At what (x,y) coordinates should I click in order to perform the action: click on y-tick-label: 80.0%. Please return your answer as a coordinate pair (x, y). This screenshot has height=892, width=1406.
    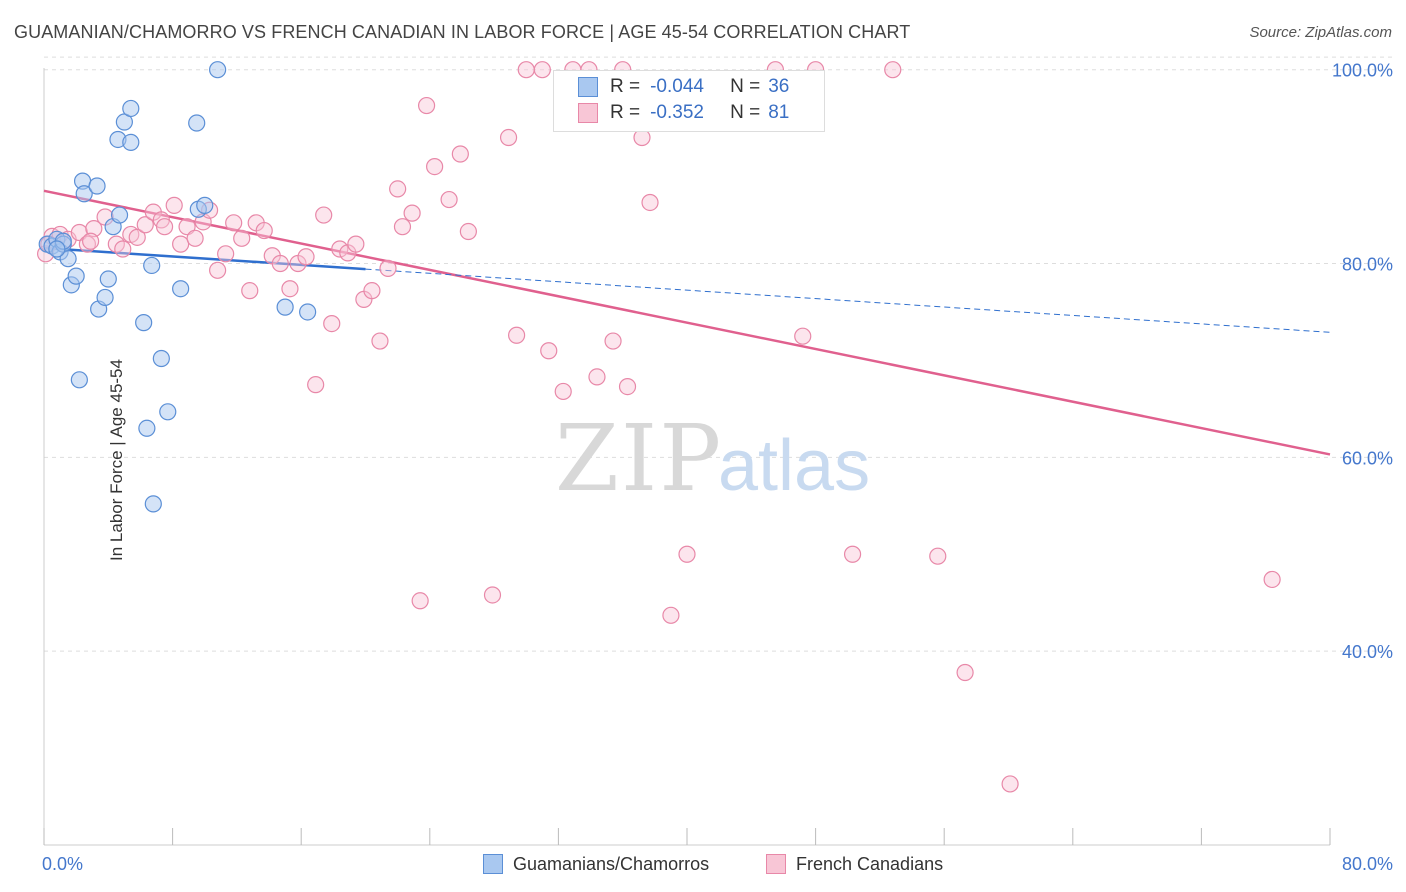
    Looking at the image, I should click on (1367, 265).